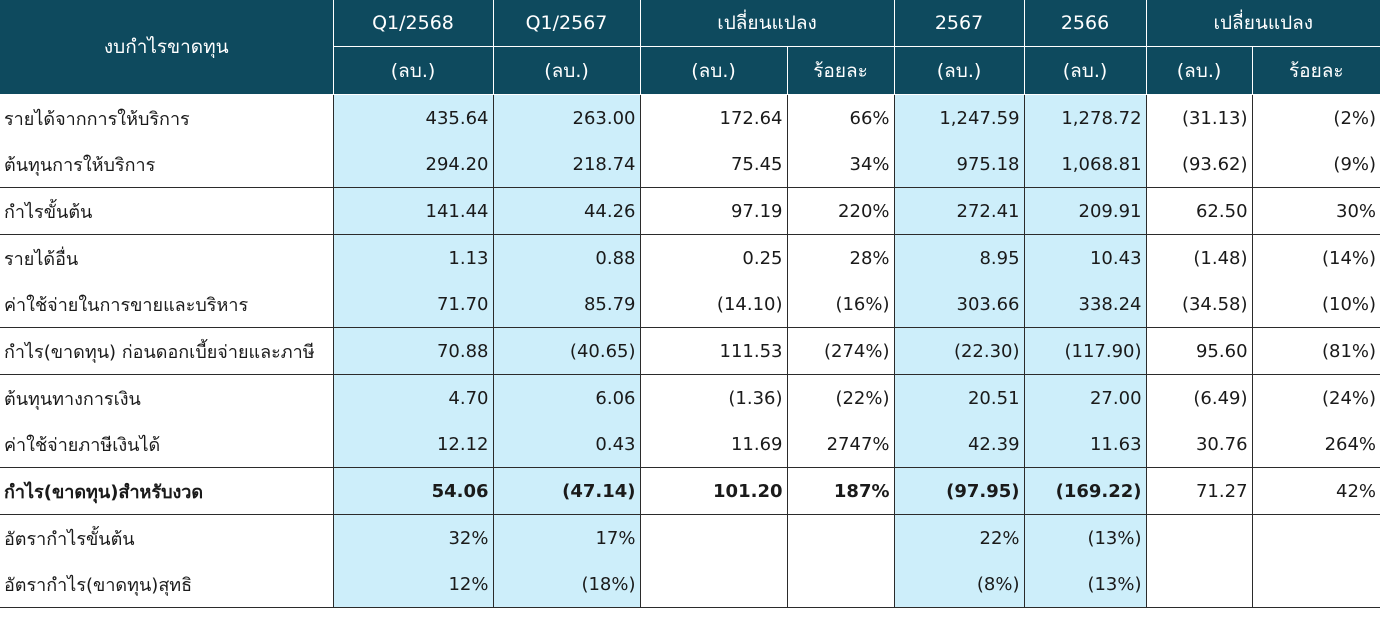 The image size is (1384, 617). Describe the element at coordinates (1199, 304) in the screenshot. I see `value-change-year: (34.58)` at that location.